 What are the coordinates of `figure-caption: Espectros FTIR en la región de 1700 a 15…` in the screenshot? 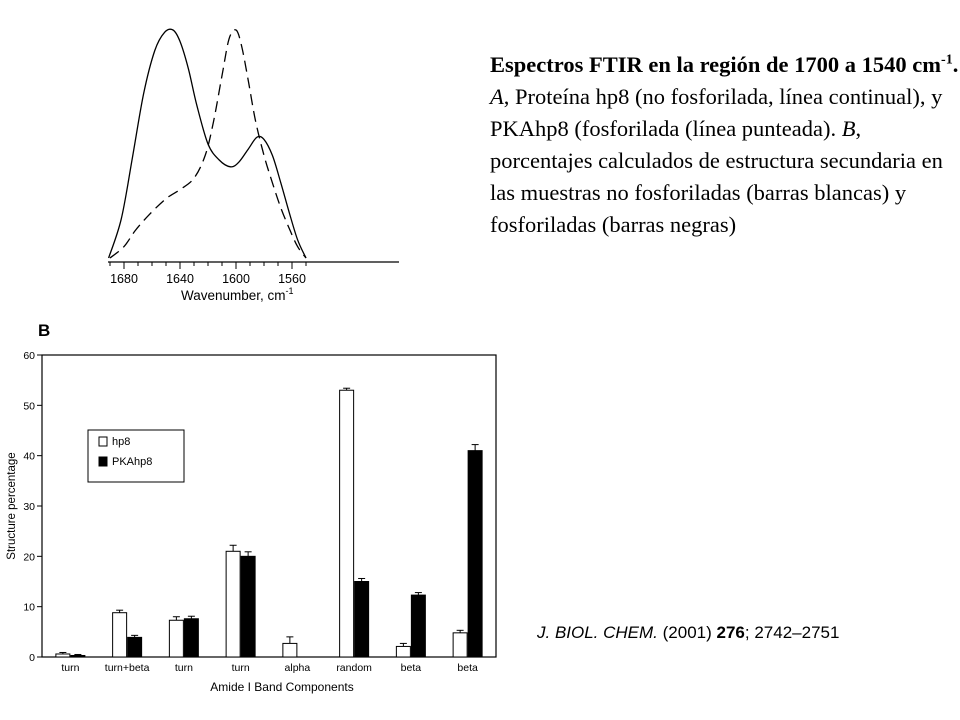 It's located at (725, 142).